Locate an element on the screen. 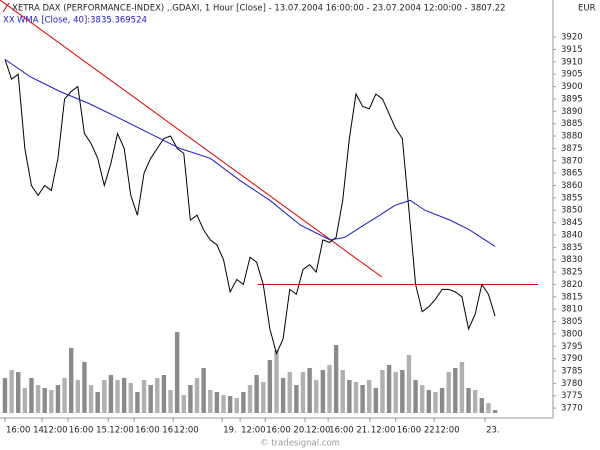  y-tick-label: 3865 is located at coordinates (572, 174).